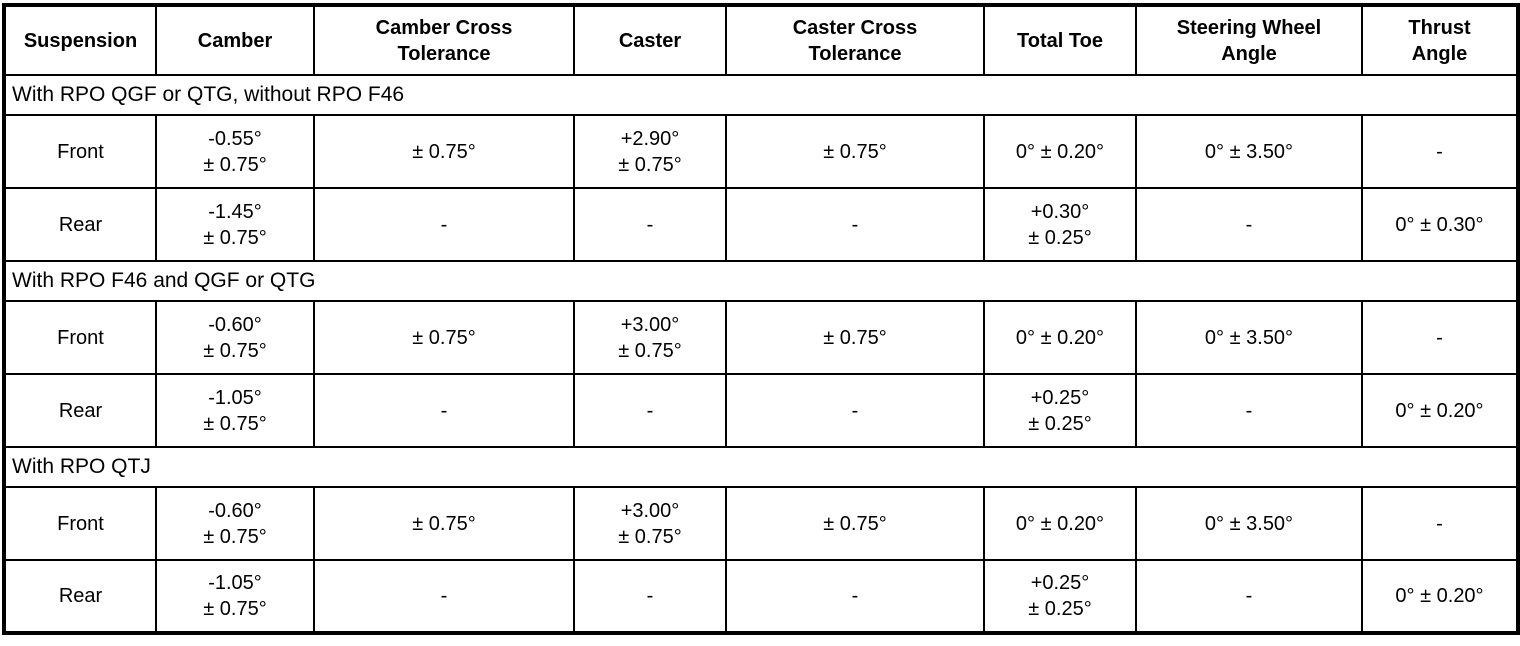 The height and width of the screenshot is (646, 1520). I want to click on header-total-toe: Total Toe, so click(1060, 40).